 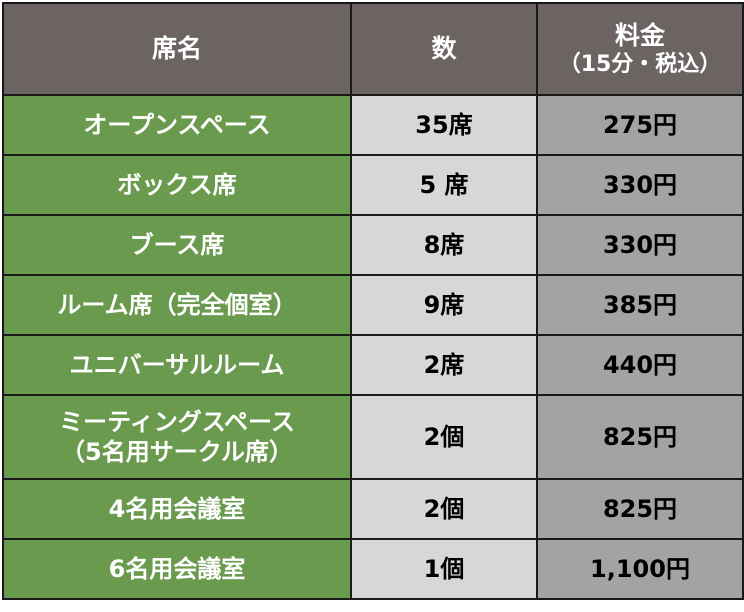 What do you see at coordinates (639, 35) in the screenshot?
I see `header-price-title: 料金` at bounding box center [639, 35].